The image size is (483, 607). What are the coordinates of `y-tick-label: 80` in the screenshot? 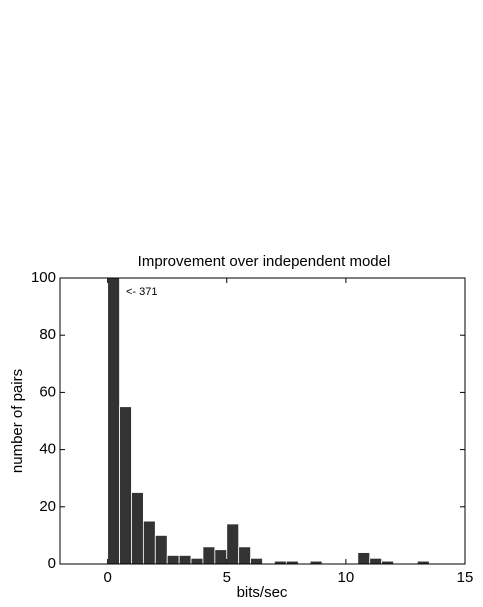 It's located at (47, 334).